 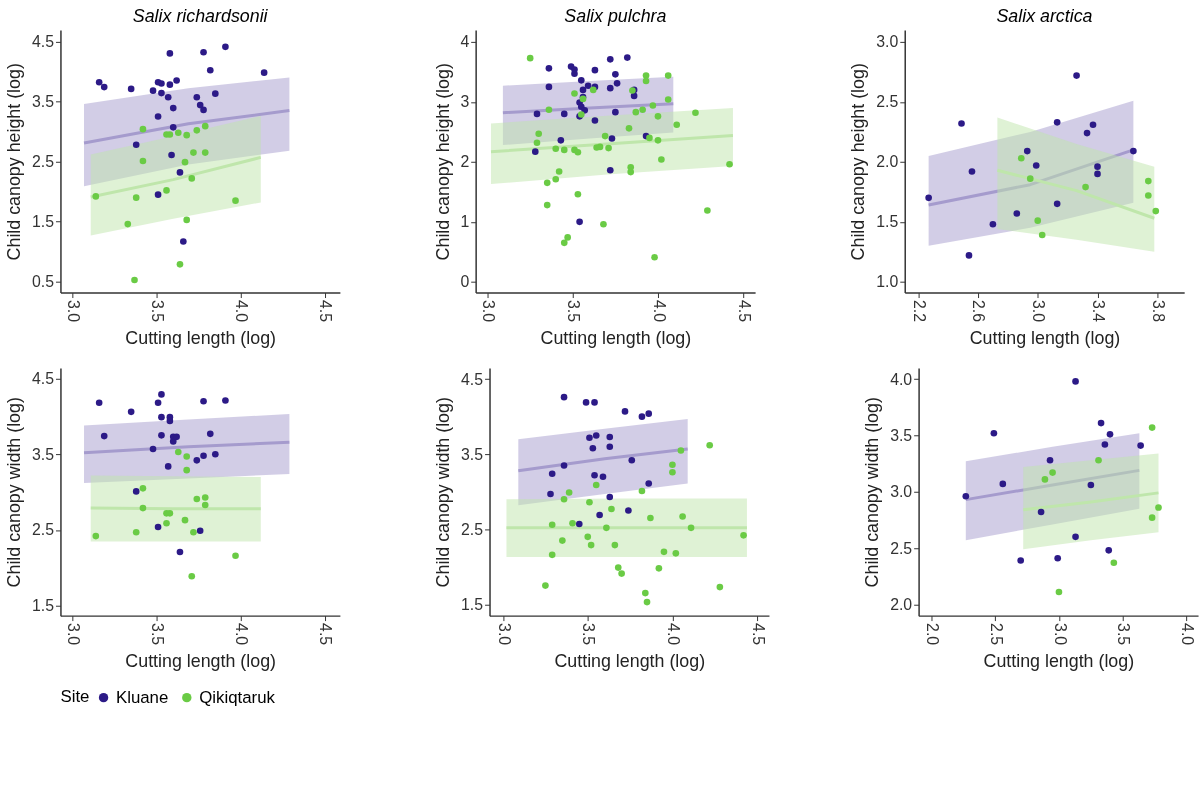 What do you see at coordinates (887, 282) in the screenshot?
I see `y-tick-label: 1.0` at bounding box center [887, 282].